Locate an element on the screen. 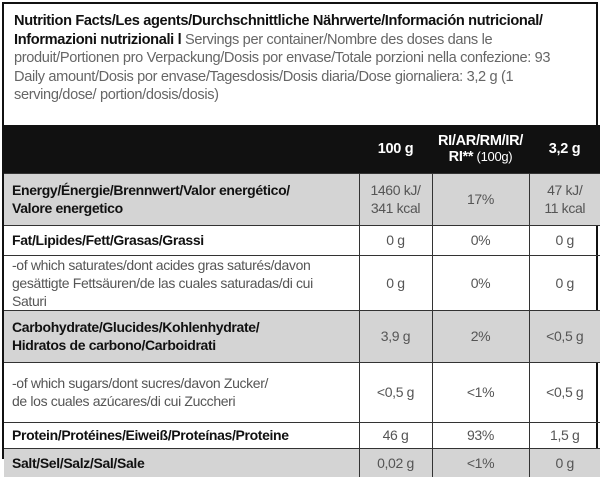  value-serving: 1,5 g is located at coordinates (564, 434).